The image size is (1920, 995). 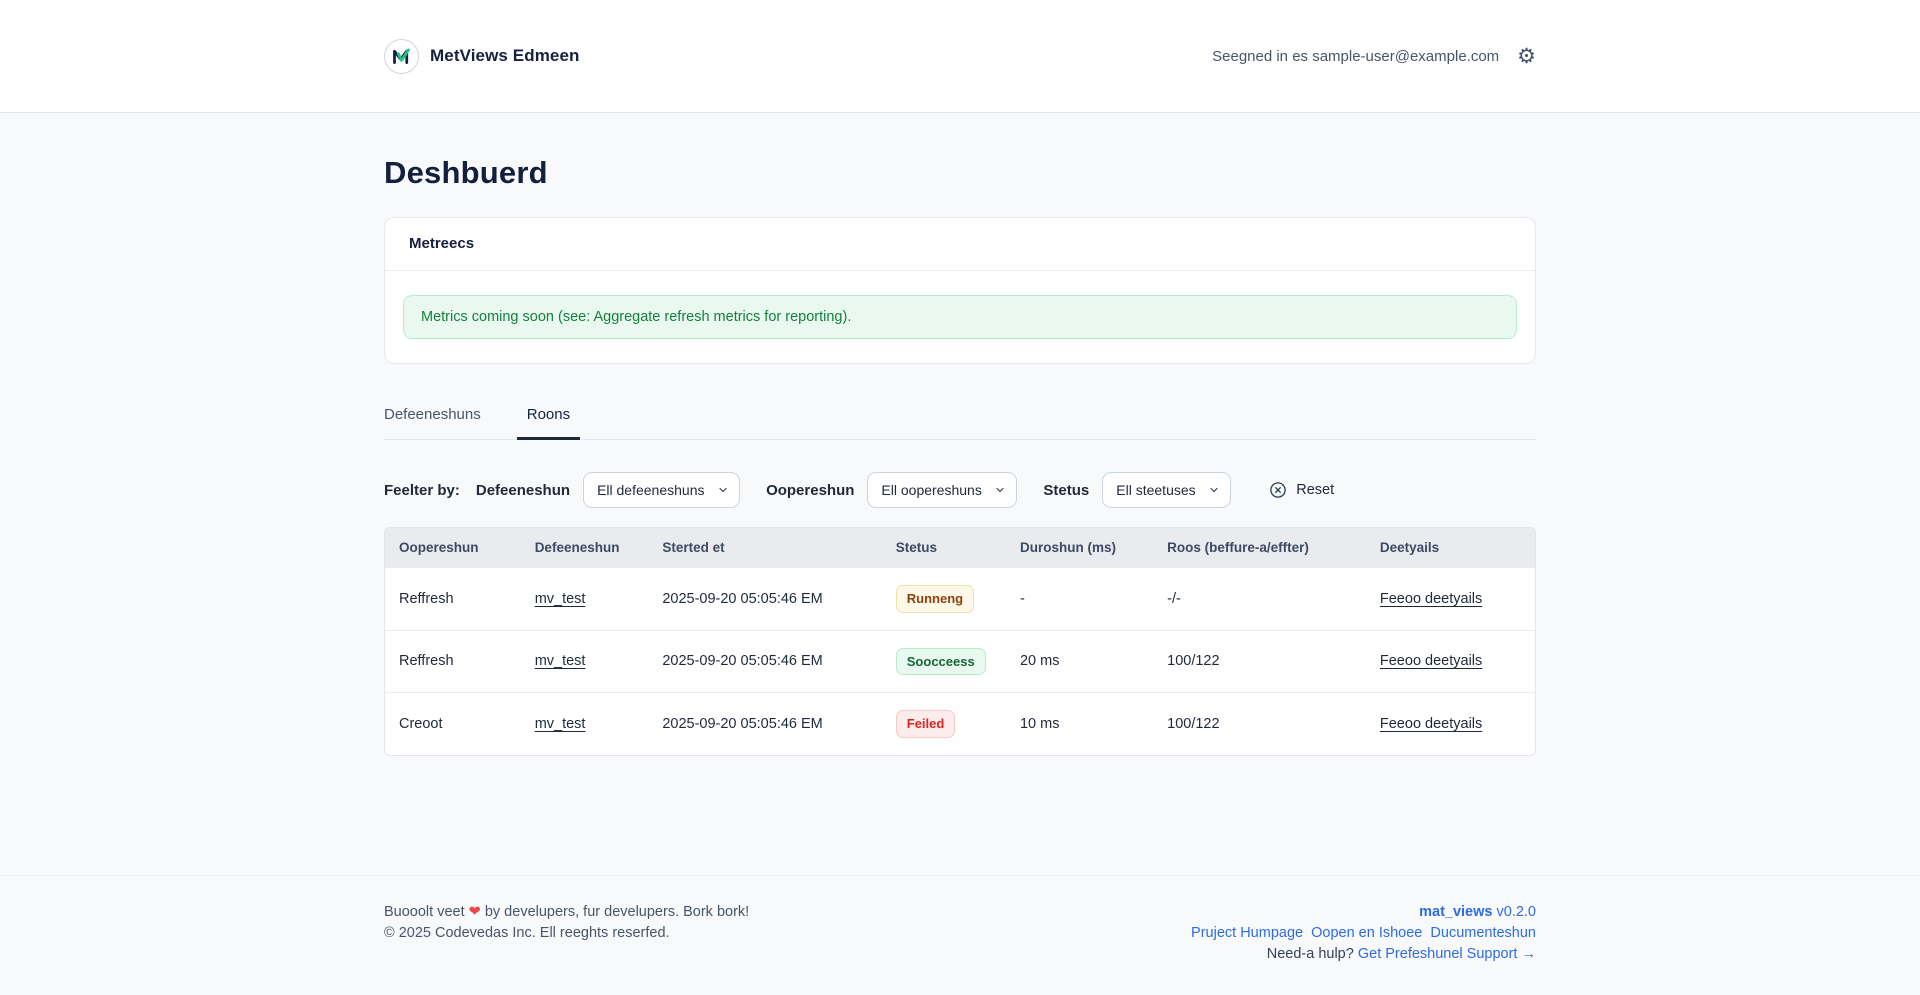 What do you see at coordinates (1079, 723) in the screenshot?
I see `duration-cell: 10 ms` at bounding box center [1079, 723].